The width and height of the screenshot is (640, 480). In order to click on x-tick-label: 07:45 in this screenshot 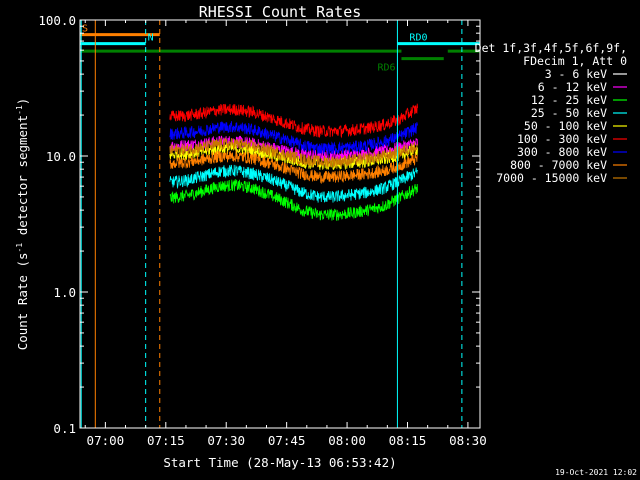, I will do `click(287, 440)`.